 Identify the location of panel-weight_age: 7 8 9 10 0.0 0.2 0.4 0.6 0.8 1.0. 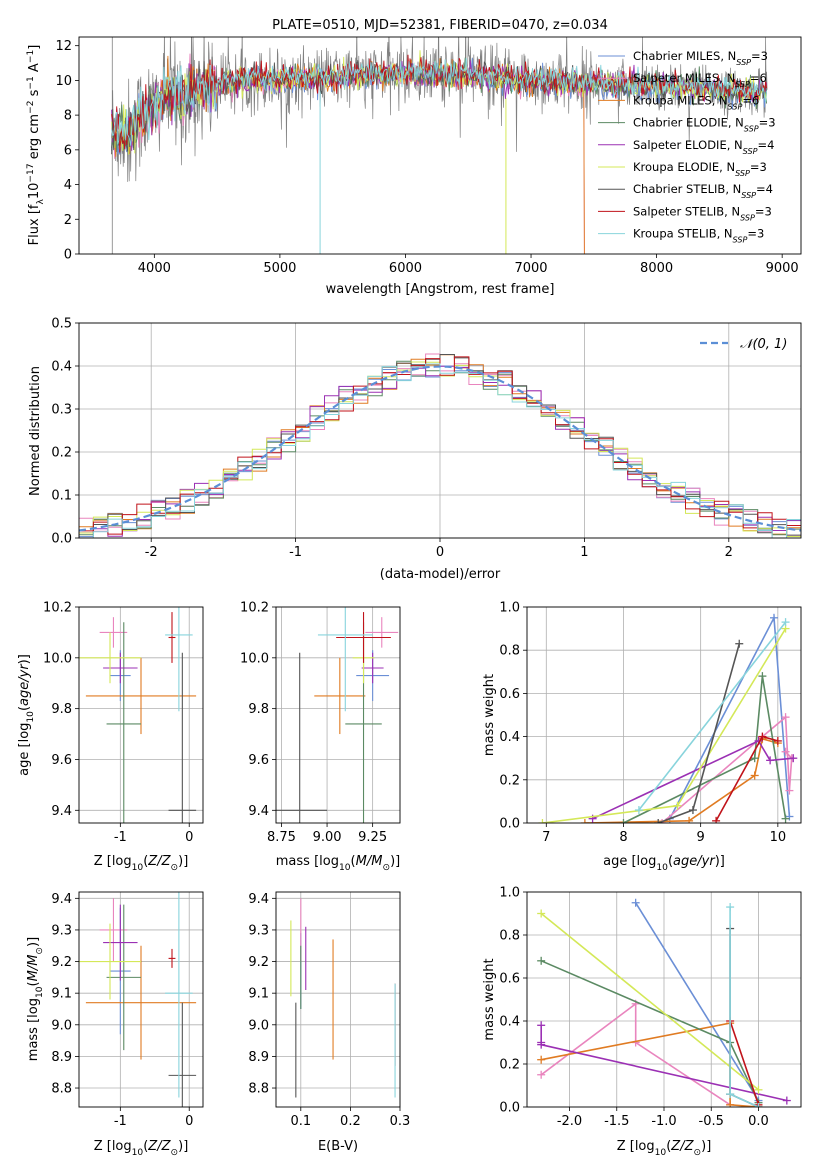
(650, 723).